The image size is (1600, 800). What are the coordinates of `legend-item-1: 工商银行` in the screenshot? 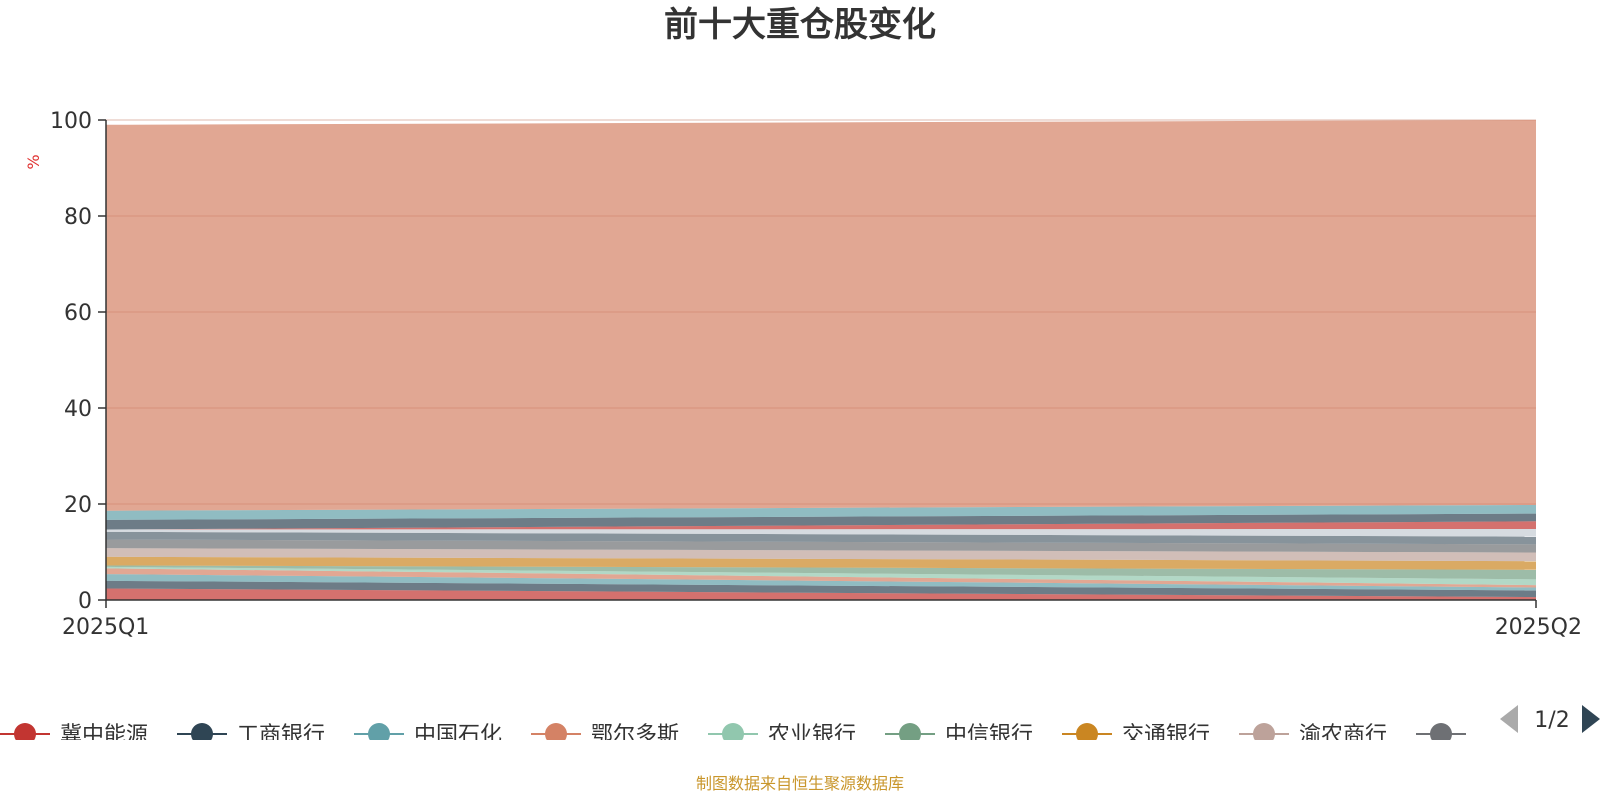 It's located at (251, 735).